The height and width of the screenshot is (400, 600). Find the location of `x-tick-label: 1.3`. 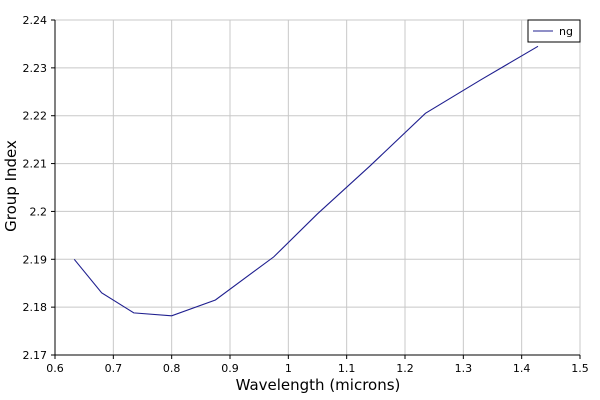

x-tick-label: 1.3 is located at coordinates (464, 368).